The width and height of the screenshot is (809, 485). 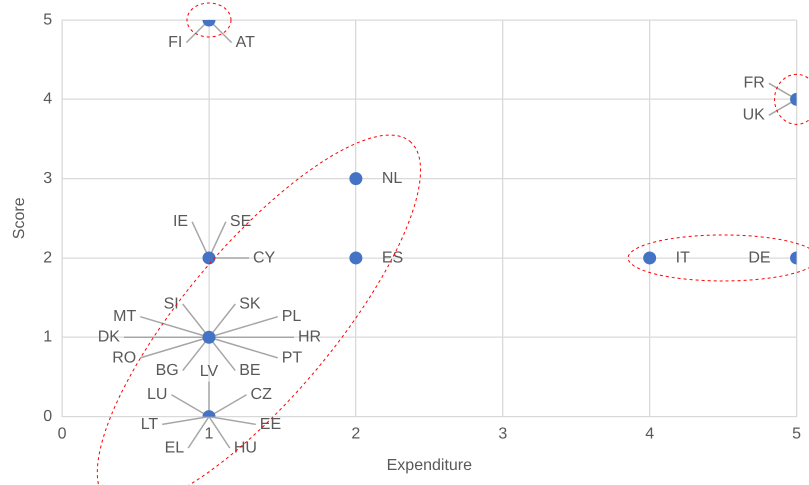 What do you see at coordinates (271, 424) in the screenshot?
I see `annotation: EE` at bounding box center [271, 424].